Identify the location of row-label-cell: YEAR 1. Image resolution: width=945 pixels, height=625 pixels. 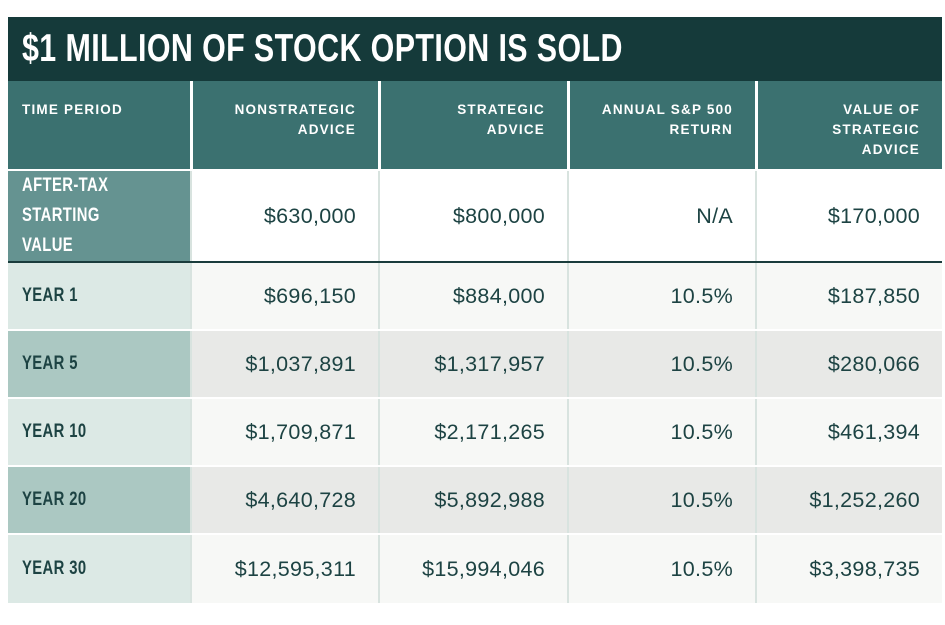
(99, 296).